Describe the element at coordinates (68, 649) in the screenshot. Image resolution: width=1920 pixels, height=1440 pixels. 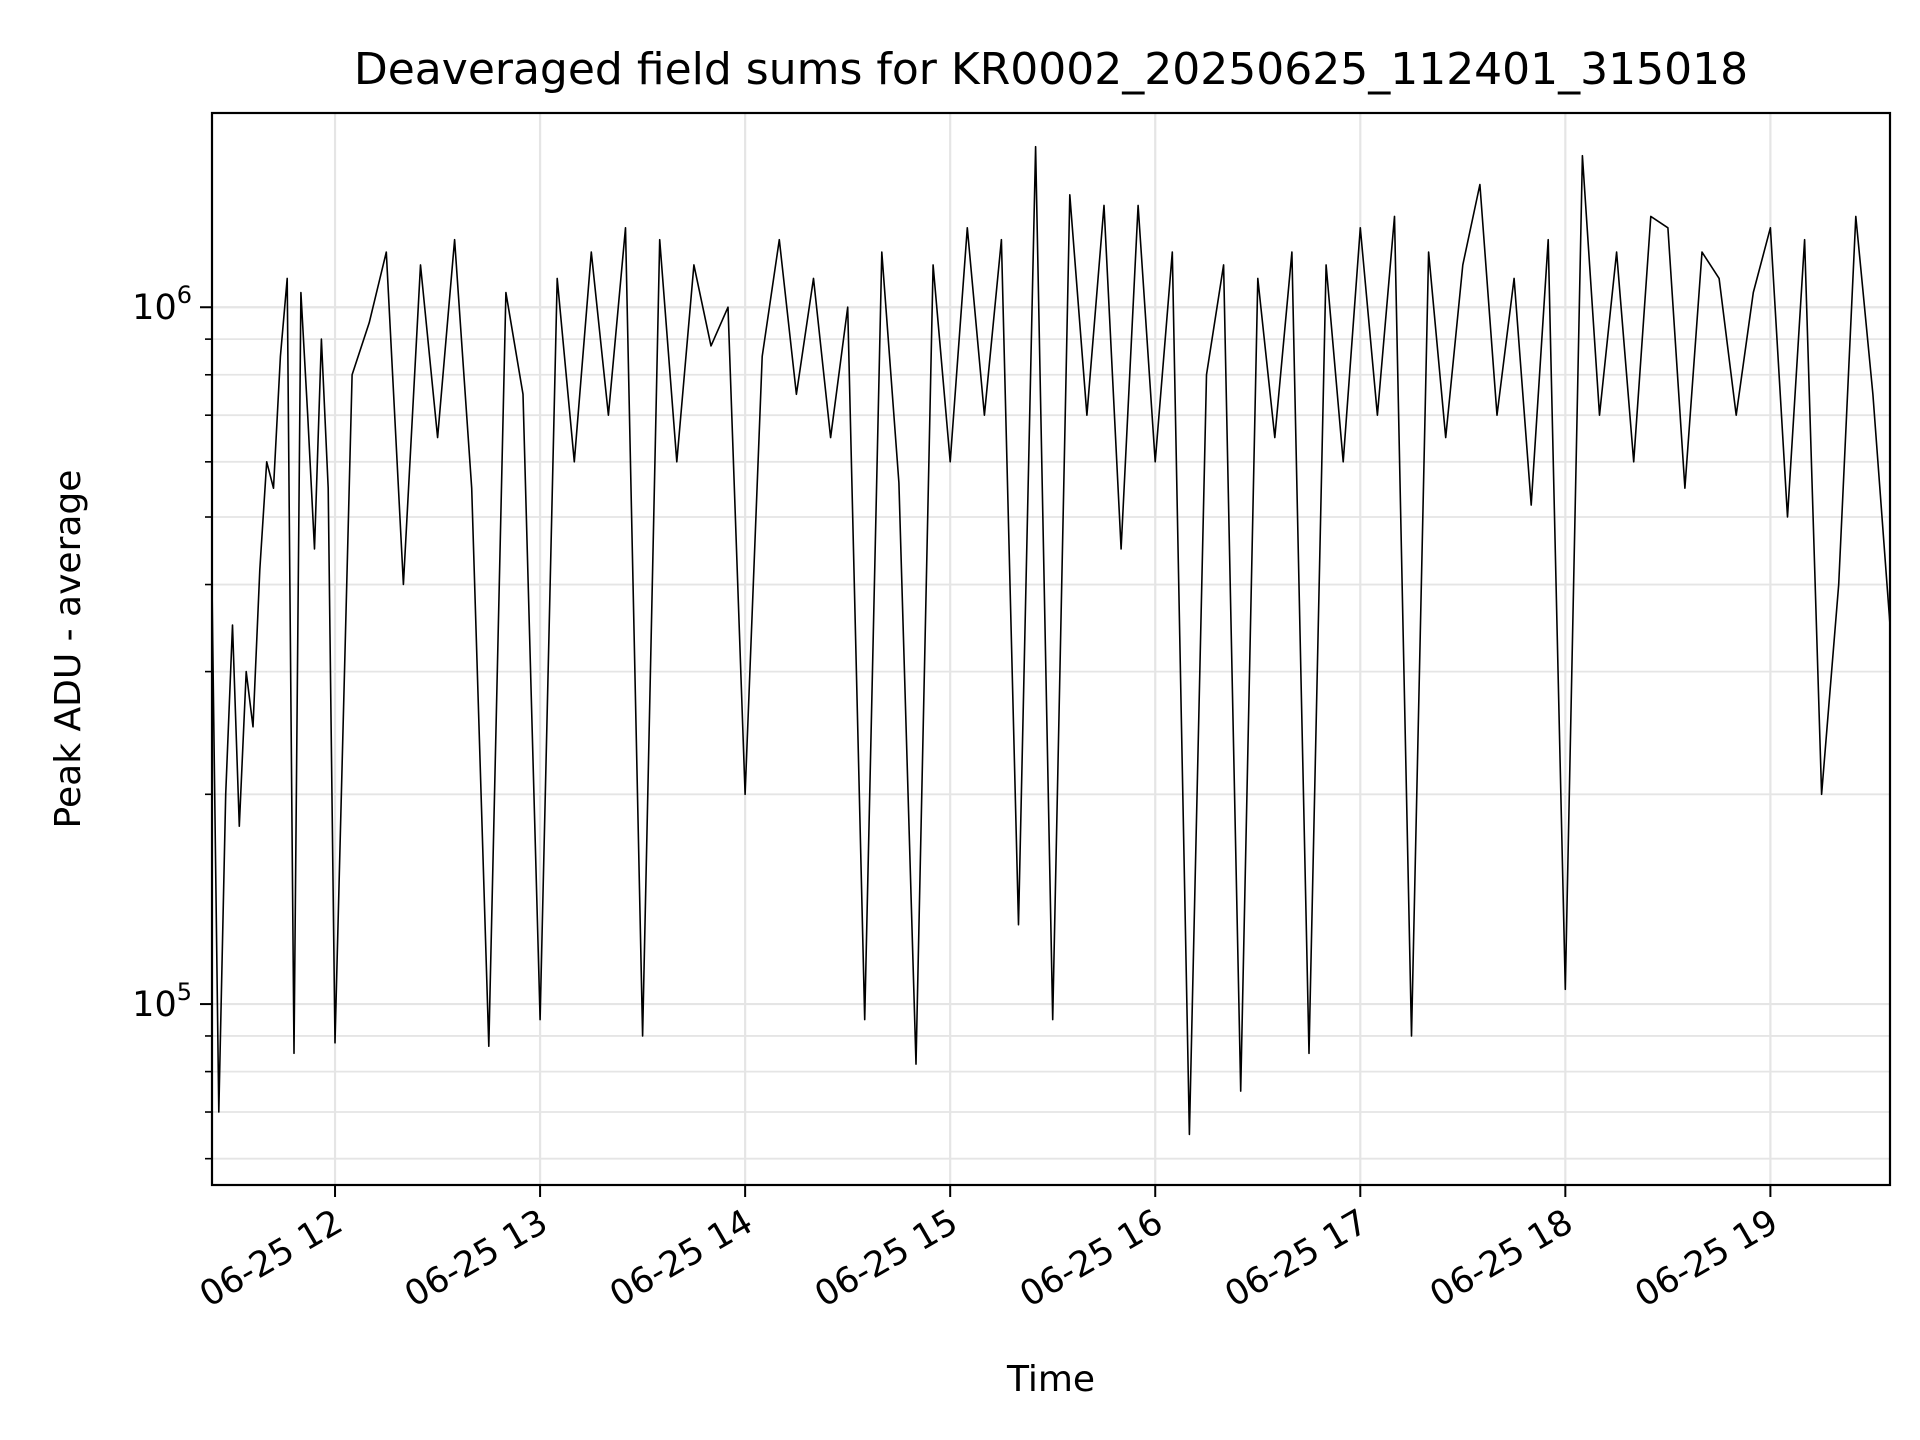
I see `y-axis-label: Peak ADU - average` at that location.